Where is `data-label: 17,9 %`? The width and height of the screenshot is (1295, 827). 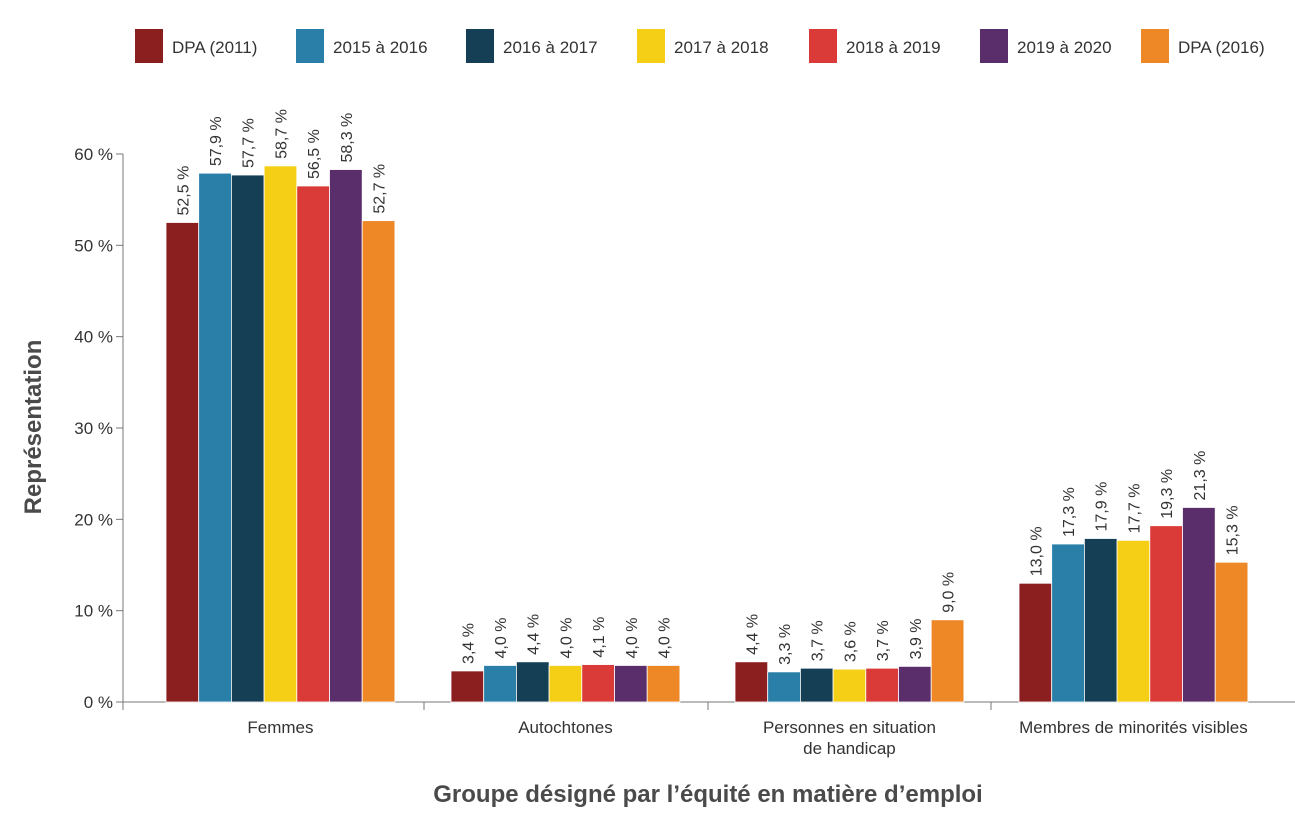
data-label: 17,9 % is located at coordinates (1102, 507).